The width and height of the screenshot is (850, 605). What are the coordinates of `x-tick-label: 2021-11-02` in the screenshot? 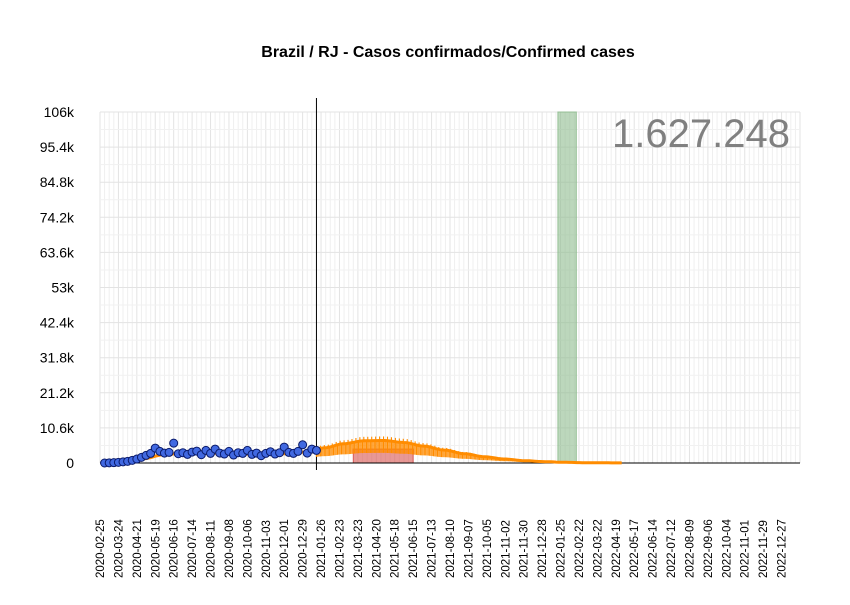 It's located at (506, 549).